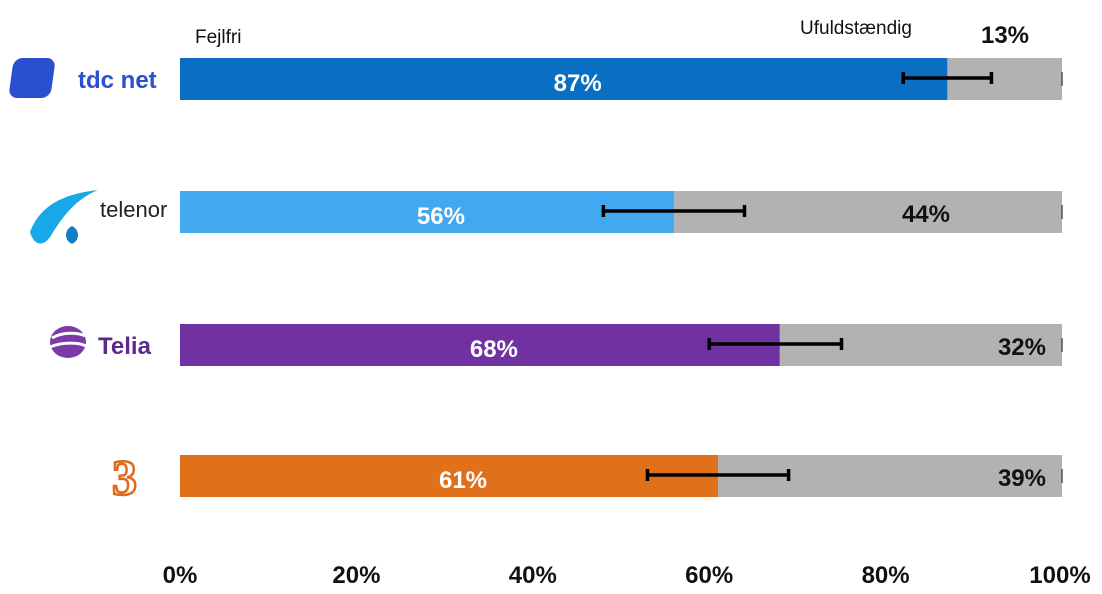 This screenshot has width=1102, height=594. What do you see at coordinates (1022, 478) in the screenshot?
I see `data-label-ufuldstaendig-3: 39%` at bounding box center [1022, 478].